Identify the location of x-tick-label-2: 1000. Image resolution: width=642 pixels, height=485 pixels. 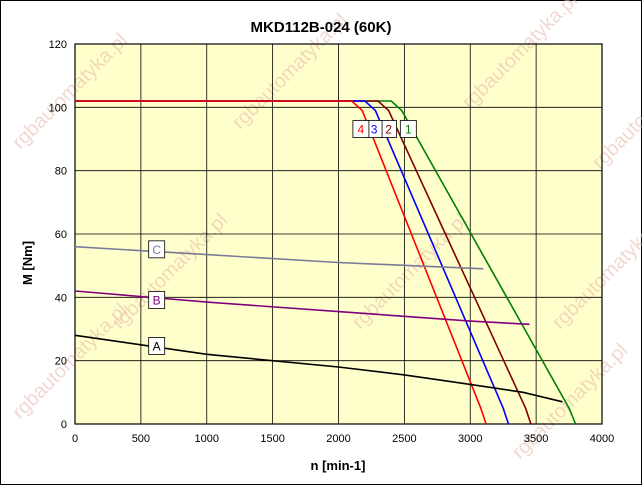
(207, 439).